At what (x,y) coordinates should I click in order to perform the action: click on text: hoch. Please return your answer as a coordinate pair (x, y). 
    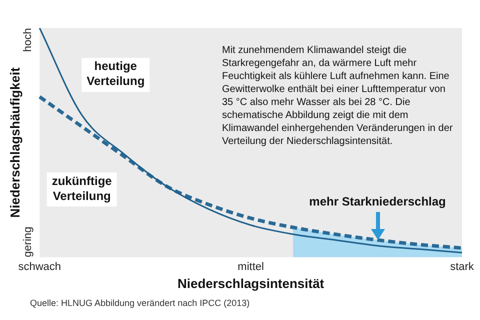
    Looking at the image, I should click on (28, 40).